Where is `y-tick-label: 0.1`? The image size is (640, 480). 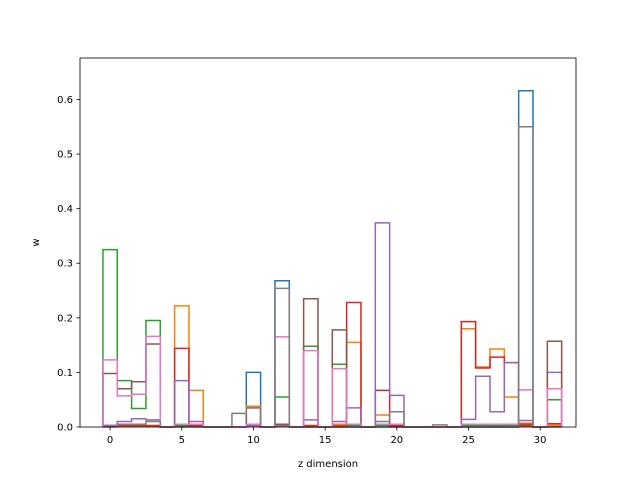 y-tick-label: 0.1 is located at coordinates (65, 373).